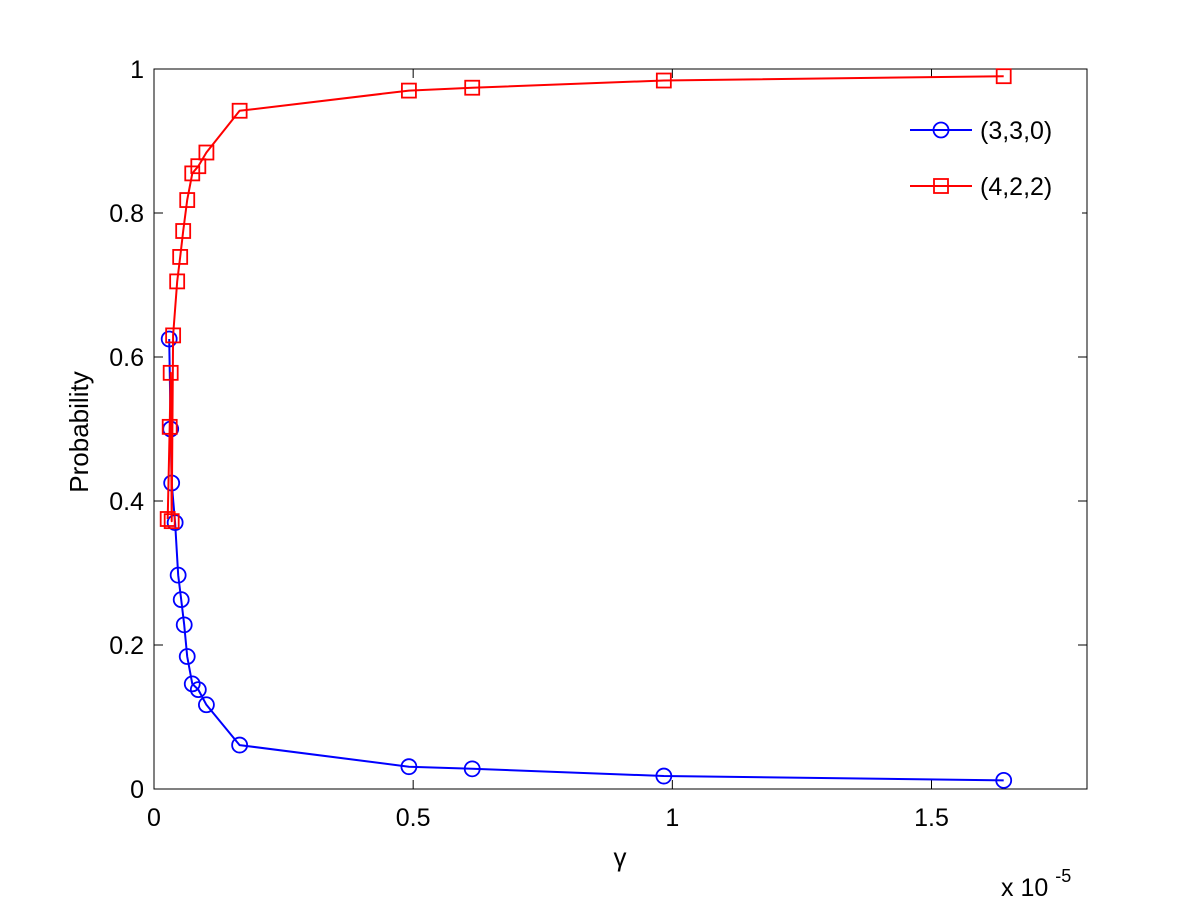 The height and width of the screenshot is (900, 1200). I want to click on legend-marker-circle, so click(941, 130).